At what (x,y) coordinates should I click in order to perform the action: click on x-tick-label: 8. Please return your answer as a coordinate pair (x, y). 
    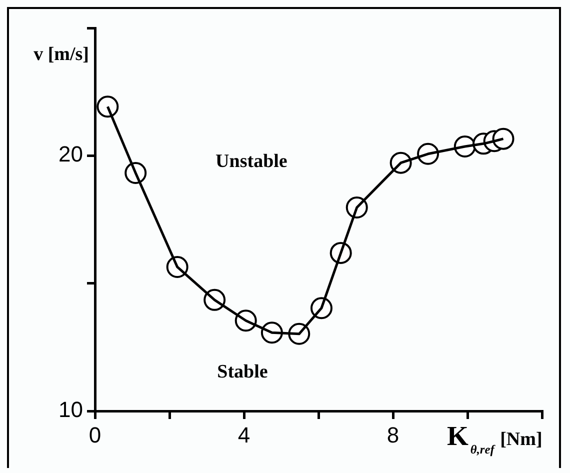
    Looking at the image, I should click on (393, 435).